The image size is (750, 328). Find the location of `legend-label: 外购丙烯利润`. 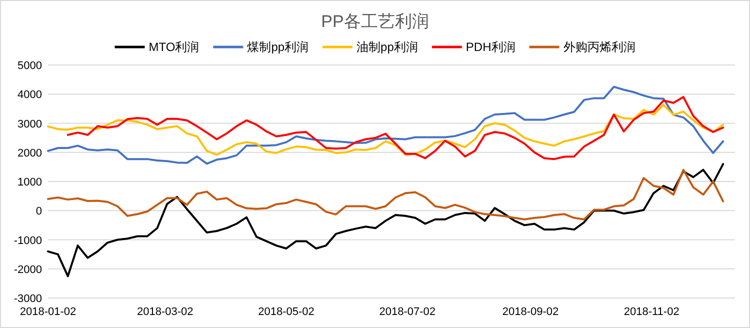

legend-label: 外购丙烯利润 is located at coordinates (599, 47).